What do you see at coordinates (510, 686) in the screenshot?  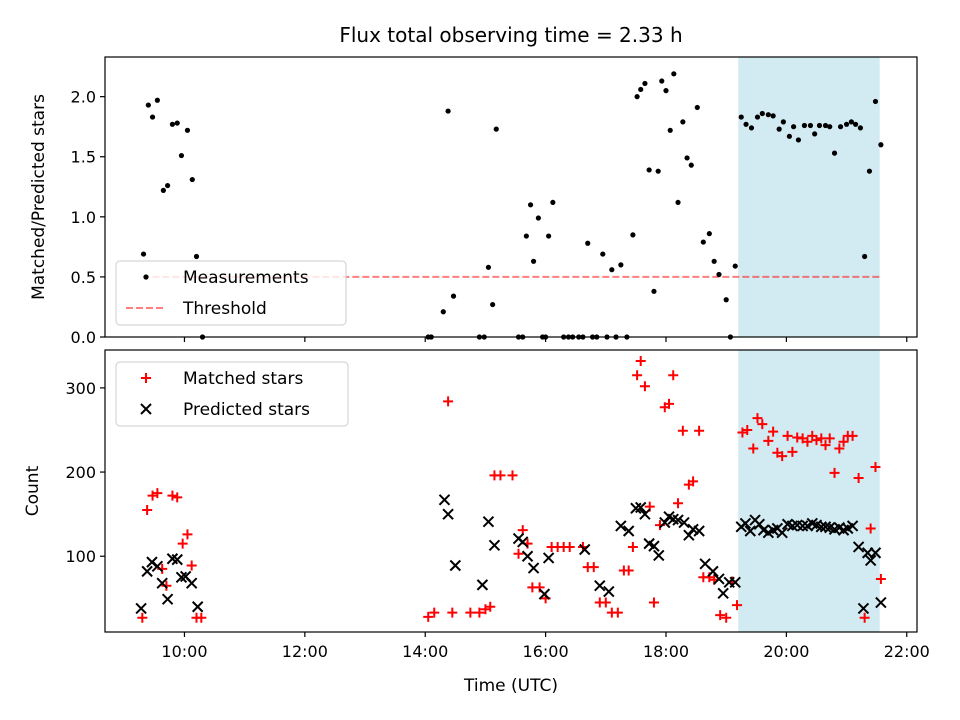 I see `x-axis-label: Time (UTC)` at bounding box center [510, 686].